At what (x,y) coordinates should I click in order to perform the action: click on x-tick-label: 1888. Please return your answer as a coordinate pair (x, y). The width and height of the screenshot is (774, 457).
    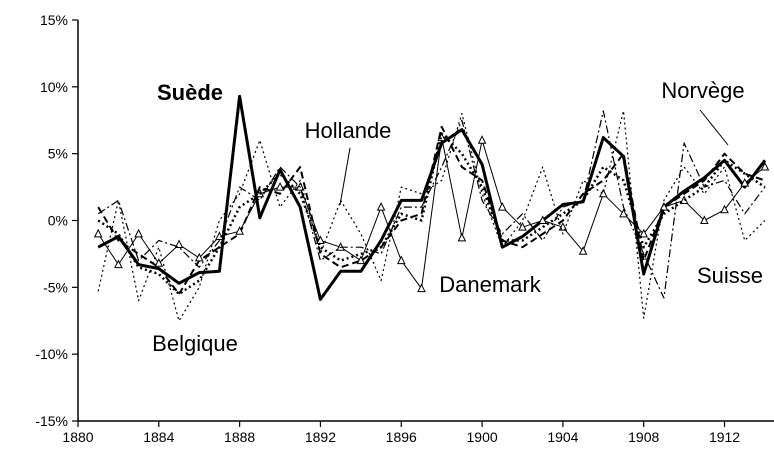
    Looking at the image, I should click on (239, 437).